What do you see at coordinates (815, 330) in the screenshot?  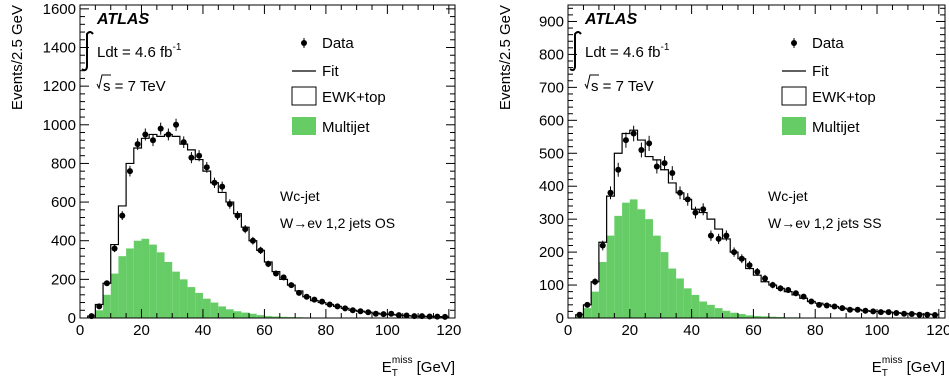 I see `x-tick-label: 80` at bounding box center [815, 330].